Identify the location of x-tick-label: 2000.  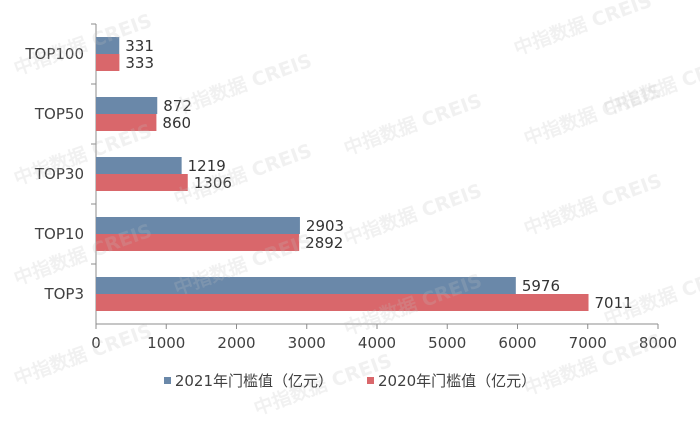
(236, 343).